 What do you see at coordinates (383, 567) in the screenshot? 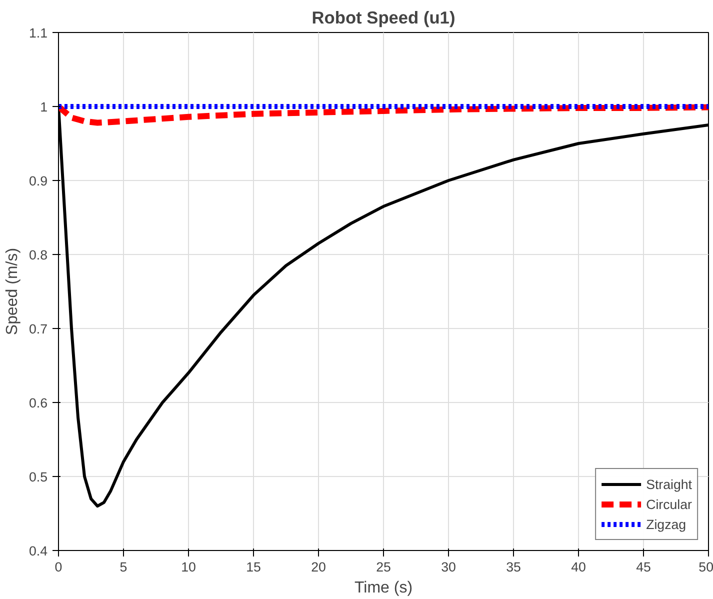
I see `x-tick-label: 25` at bounding box center [383, 567].